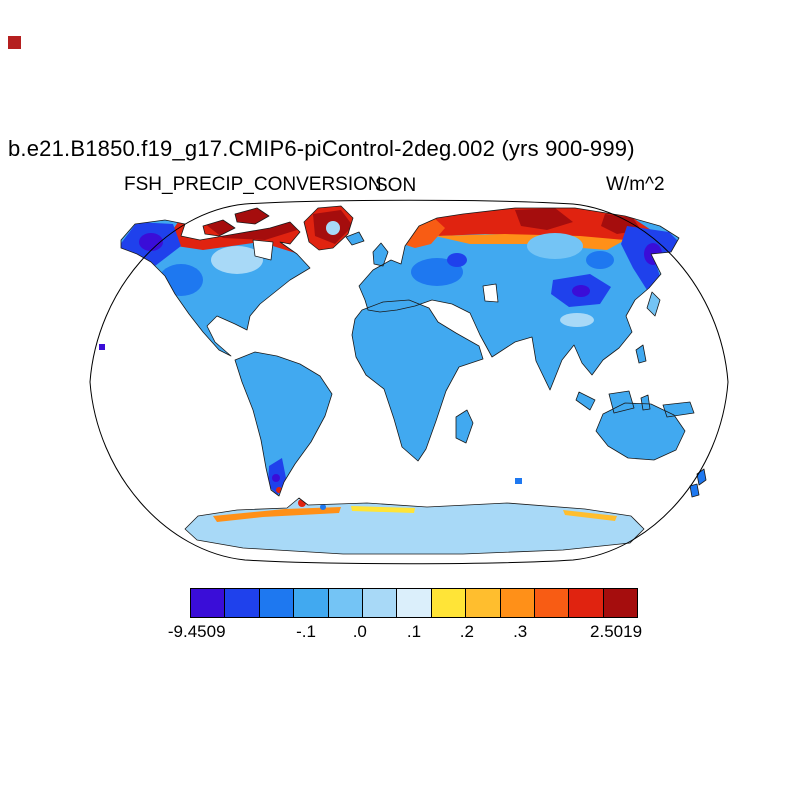 The image size is (800, 800). What do you see at coordinates (414, 631) in the screenshot?
I see `colorbar-tick-label: .1` at bounding box center [414, 631].